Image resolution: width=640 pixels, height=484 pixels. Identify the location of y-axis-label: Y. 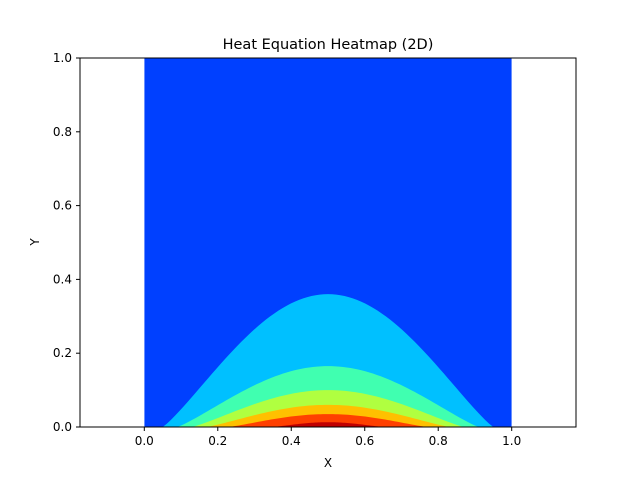
(35, 242).